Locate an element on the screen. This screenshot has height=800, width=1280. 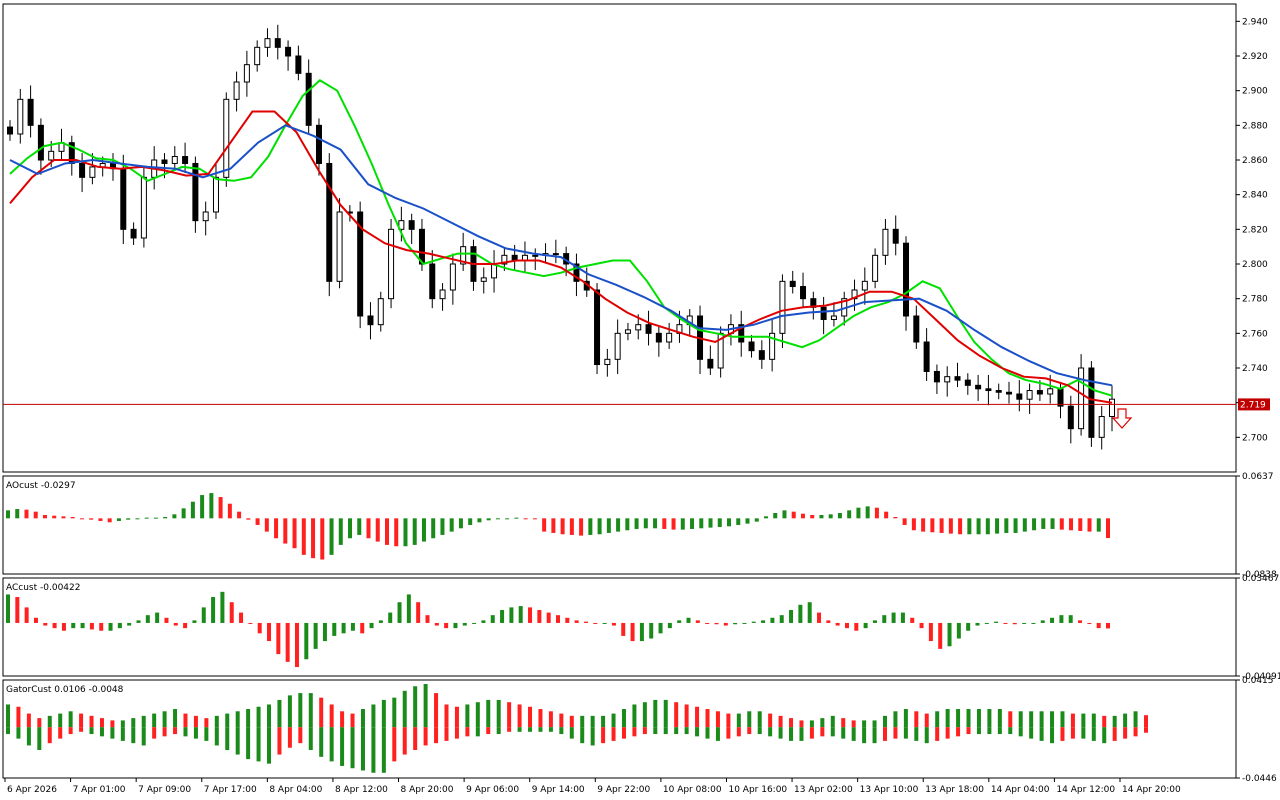
ao-indicator-pane: 0.0637 -0.0838 is located at coordinates (639, 526).